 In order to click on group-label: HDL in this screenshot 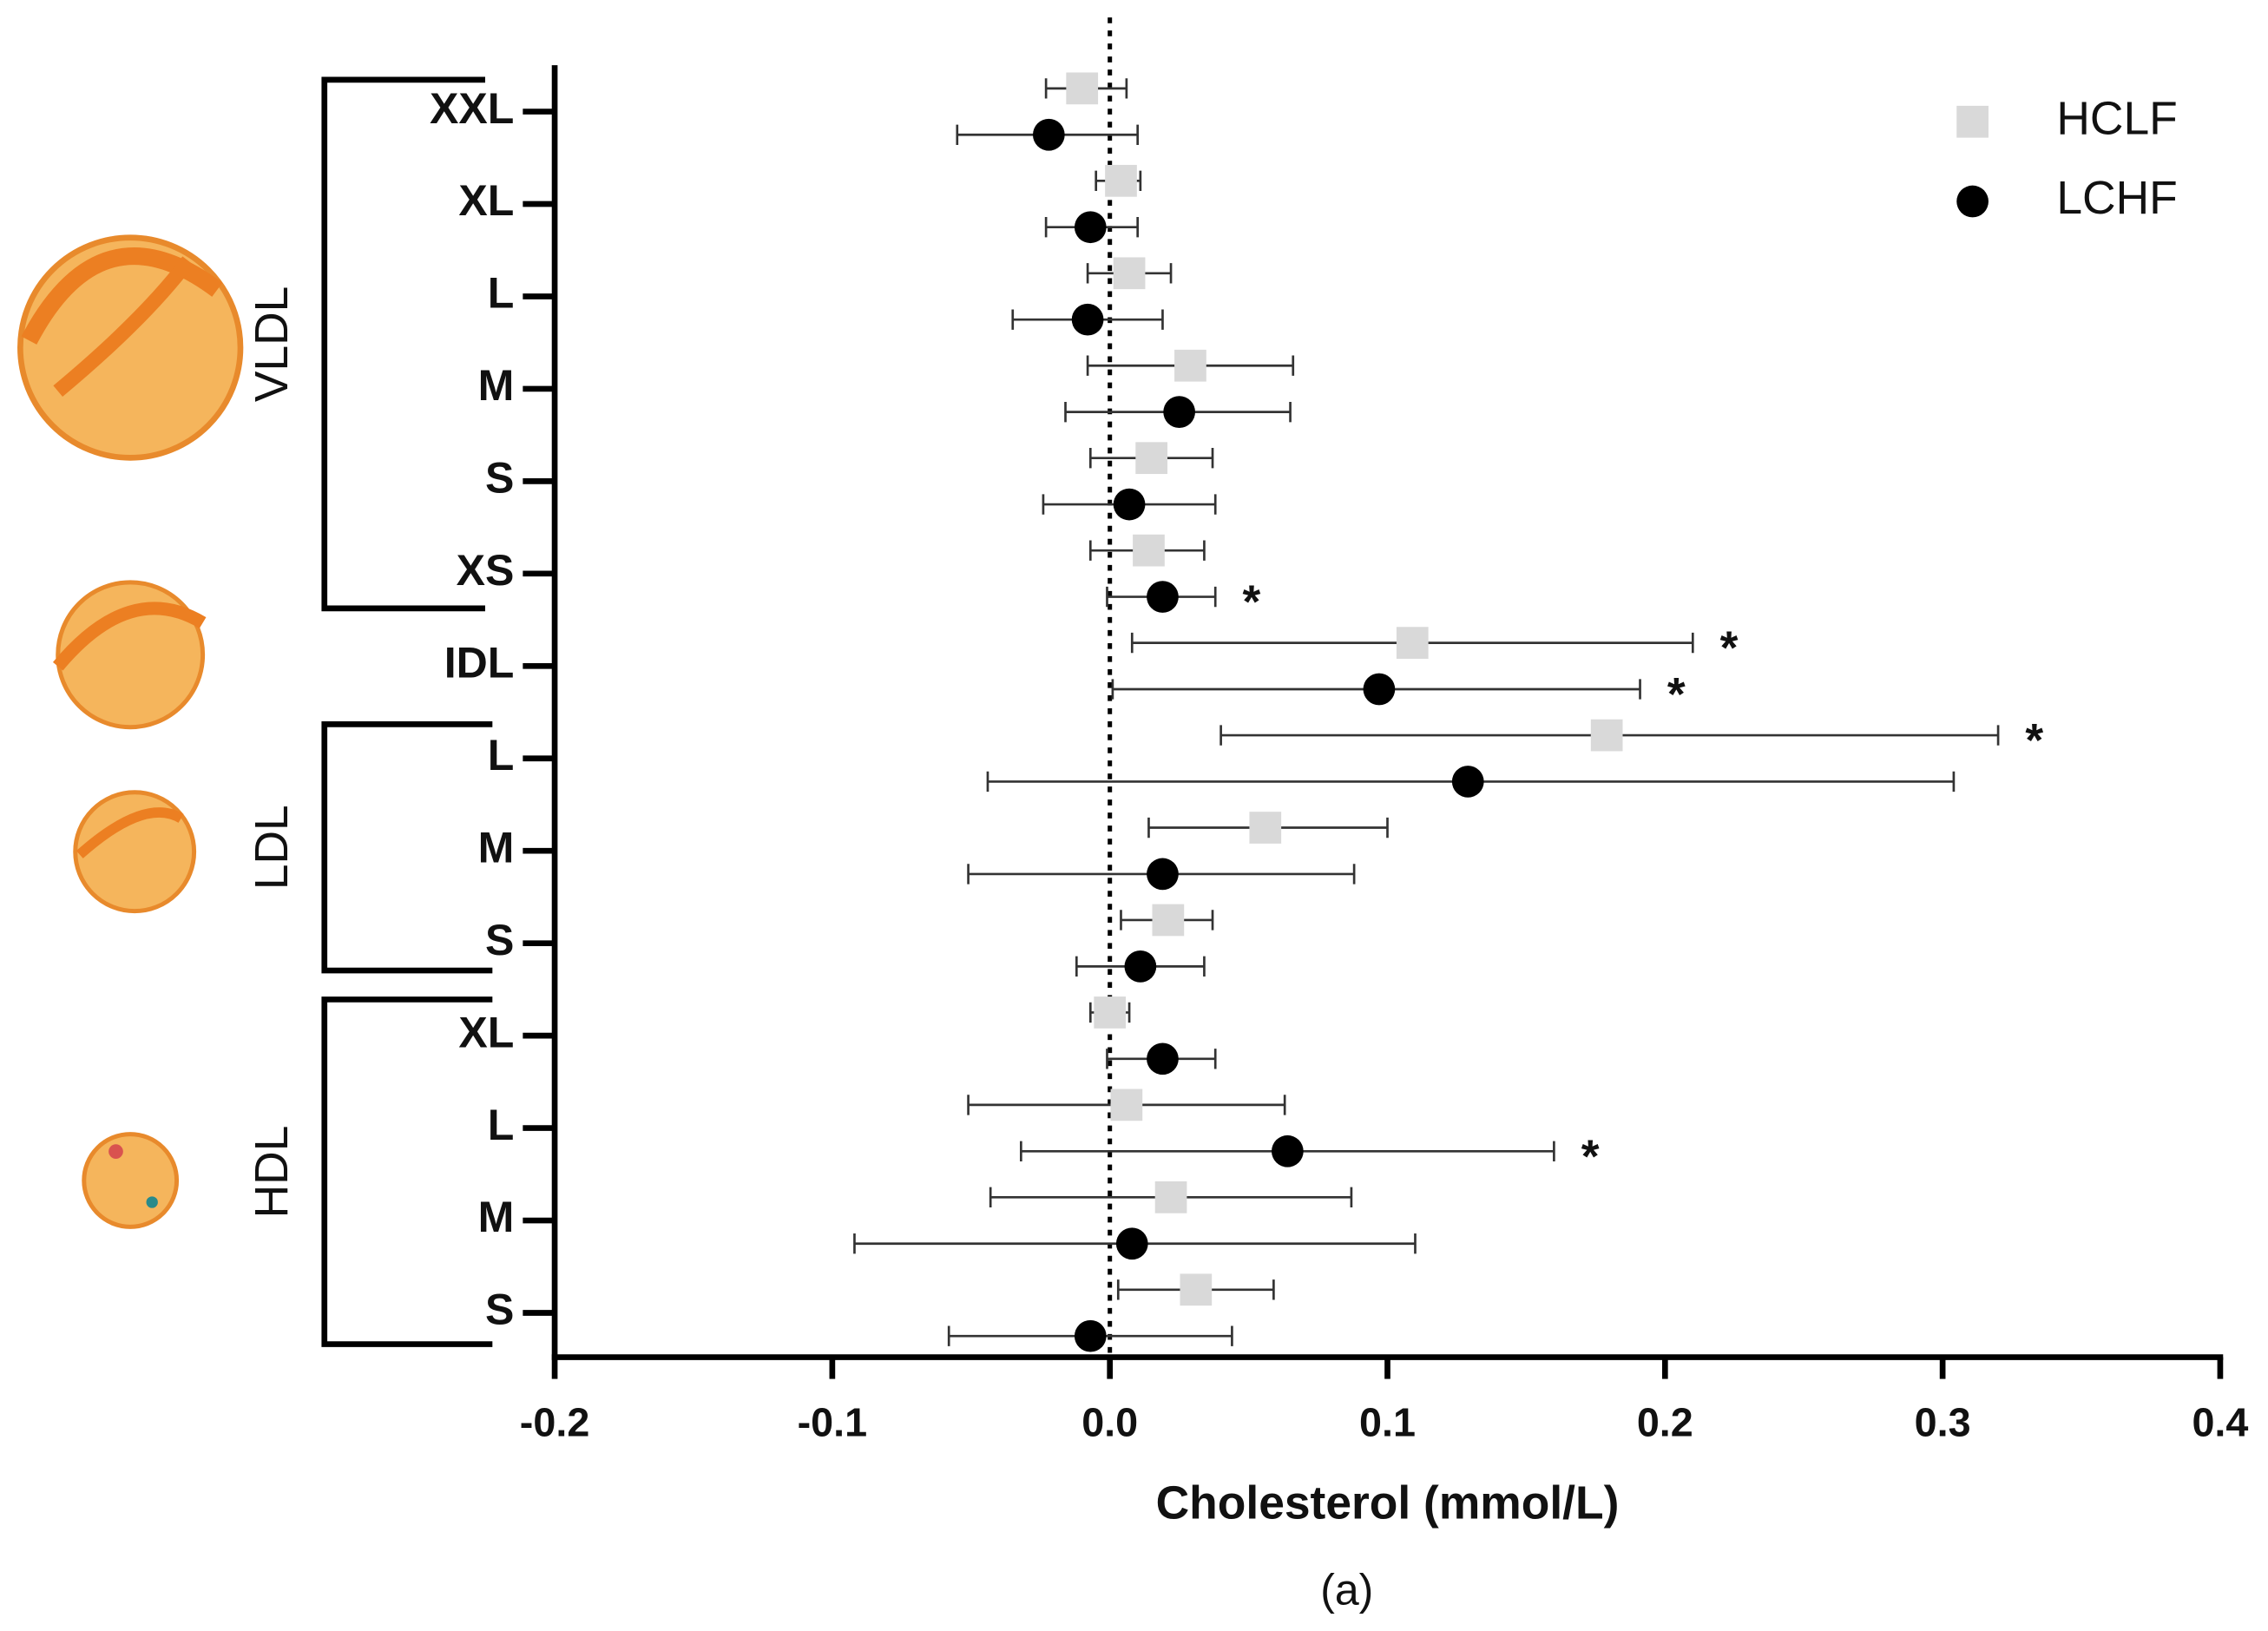, I will do `click(272, 1172)`.